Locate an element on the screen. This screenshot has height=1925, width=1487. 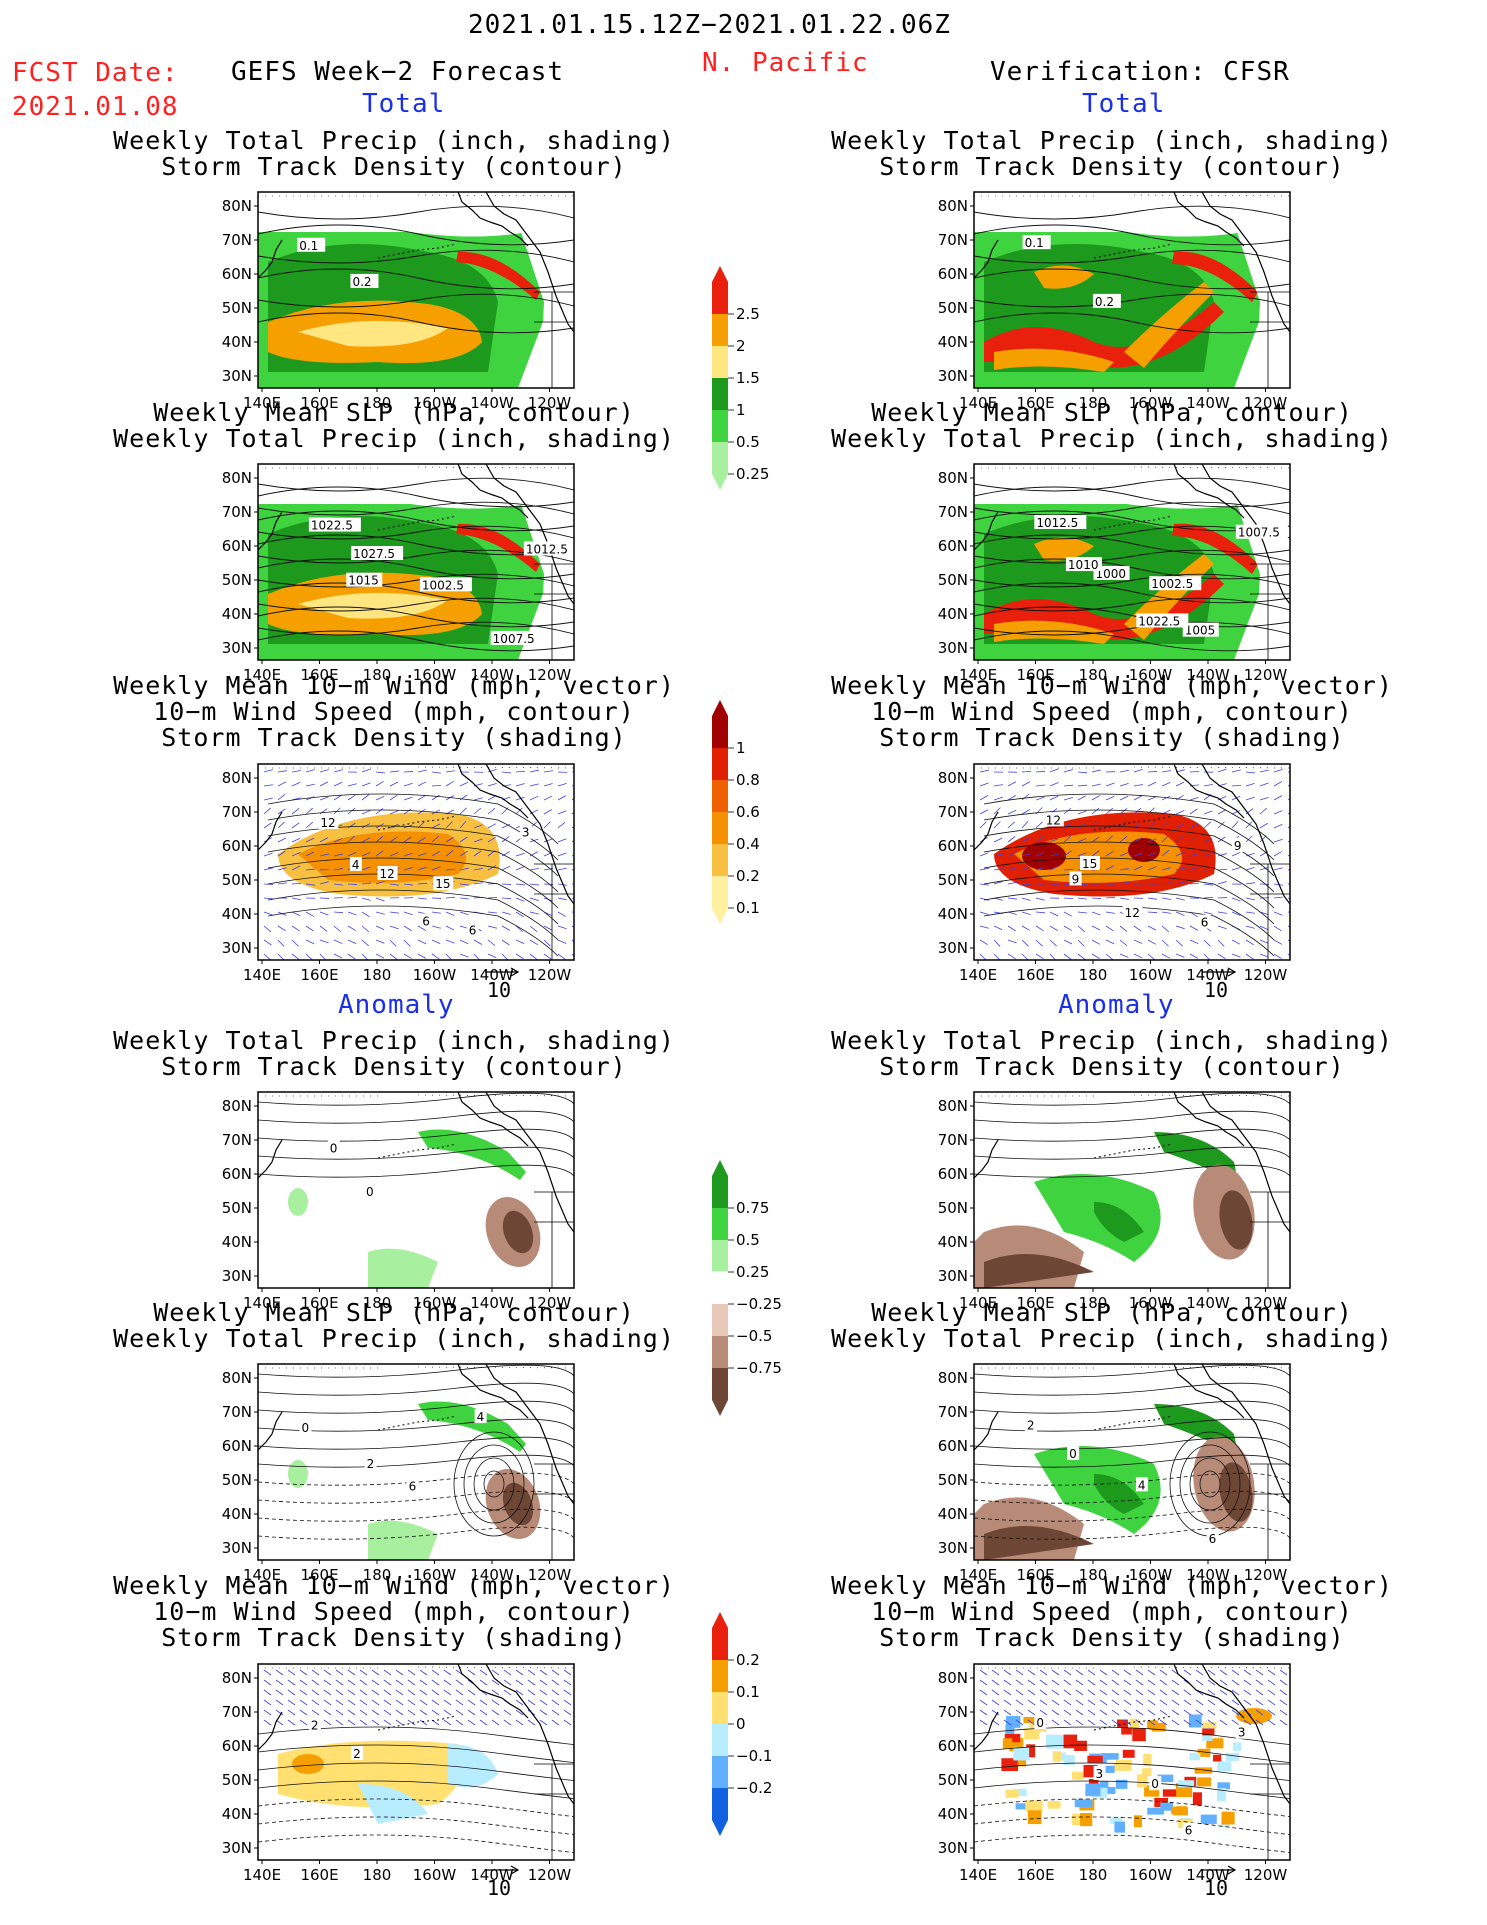
lat-tick-label: 60N is located at coordinates (953, 846).